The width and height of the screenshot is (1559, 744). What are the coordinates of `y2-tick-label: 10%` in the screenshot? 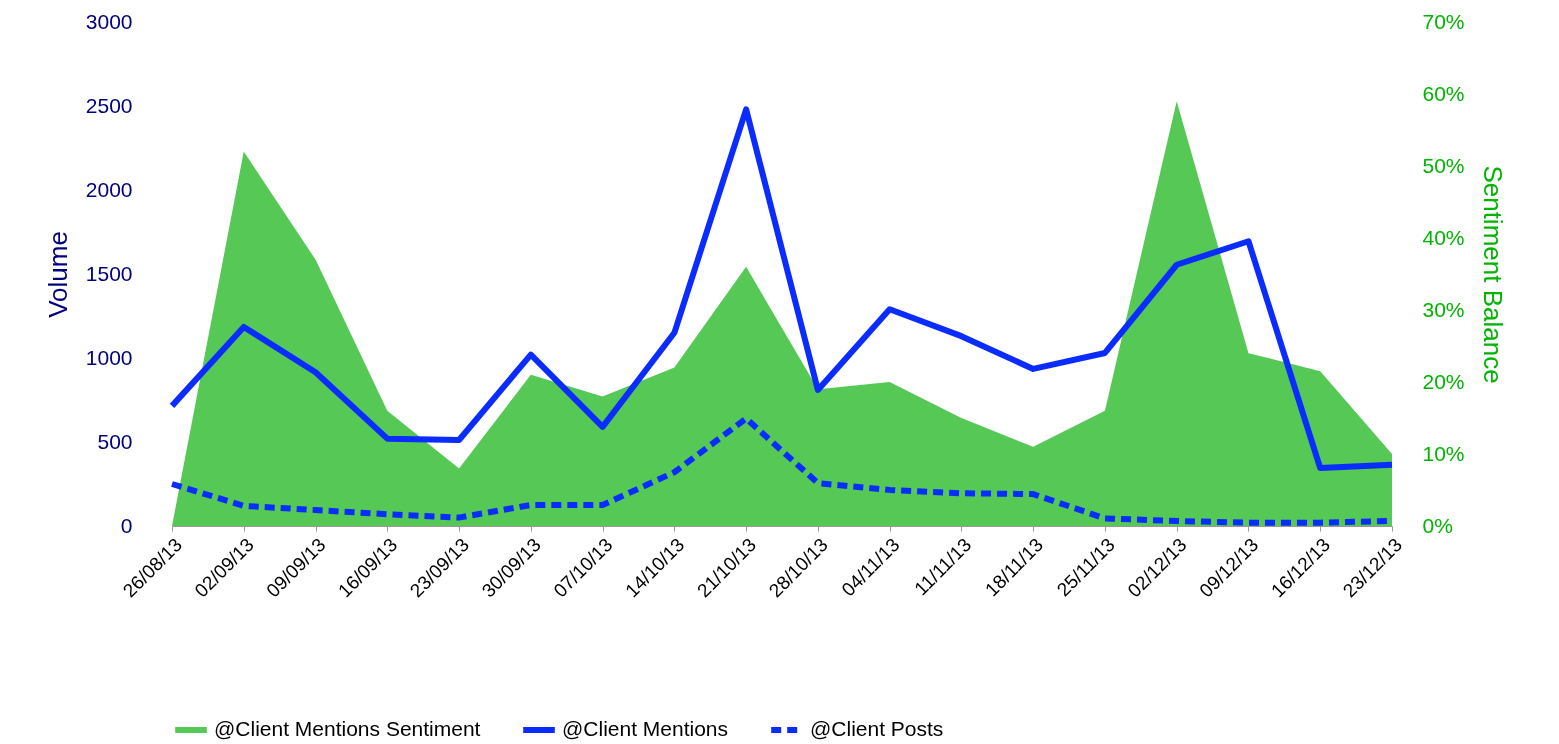 It's located at (1443, 453).